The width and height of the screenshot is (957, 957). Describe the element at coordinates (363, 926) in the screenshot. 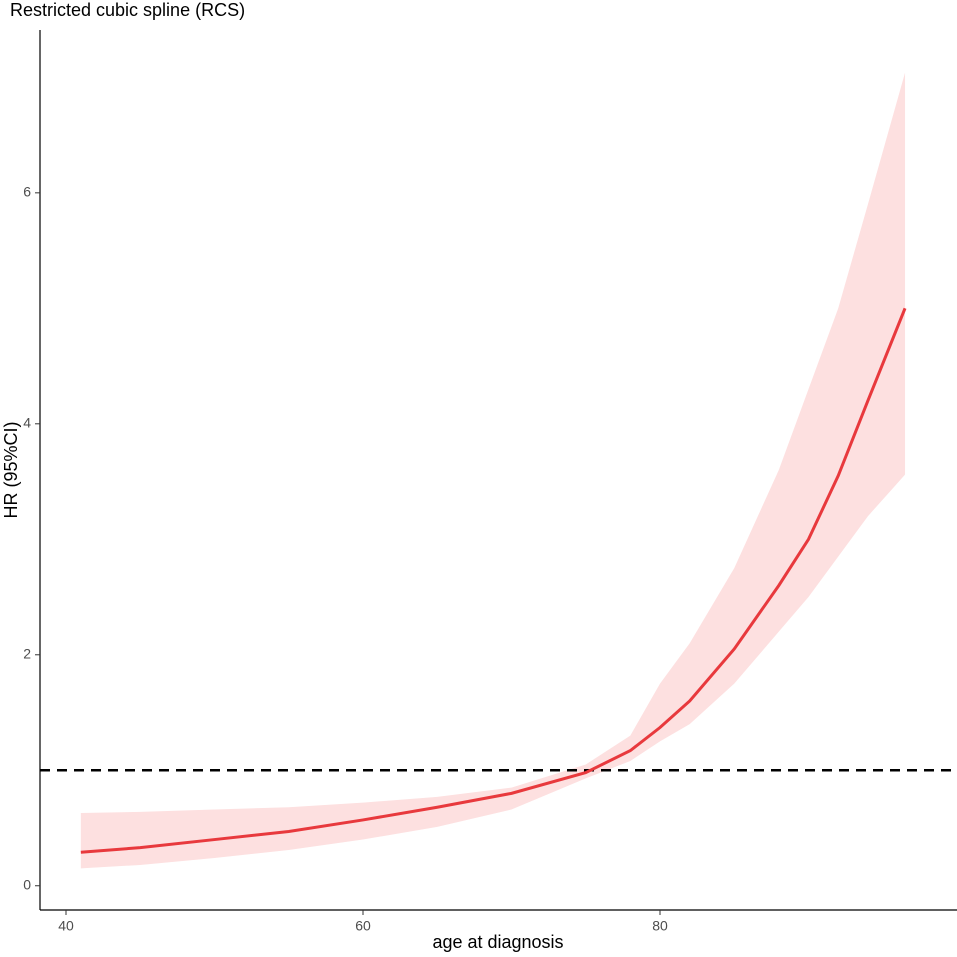

I see `x-tick-label: 60` at that location.